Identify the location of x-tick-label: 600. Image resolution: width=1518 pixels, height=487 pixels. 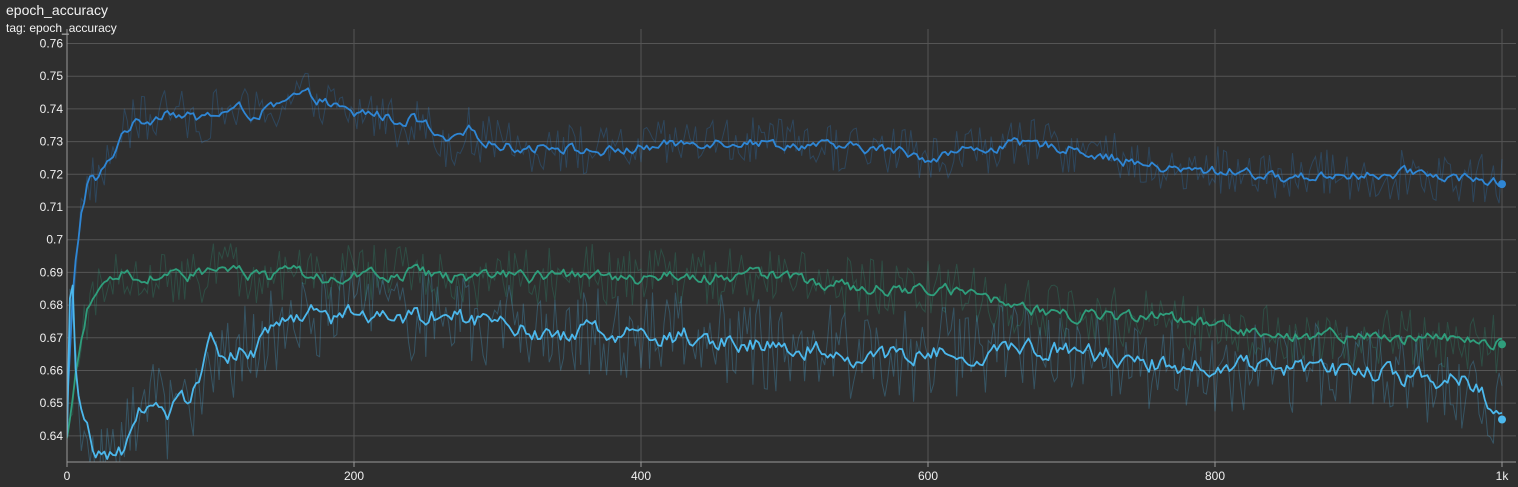
(928, 476).